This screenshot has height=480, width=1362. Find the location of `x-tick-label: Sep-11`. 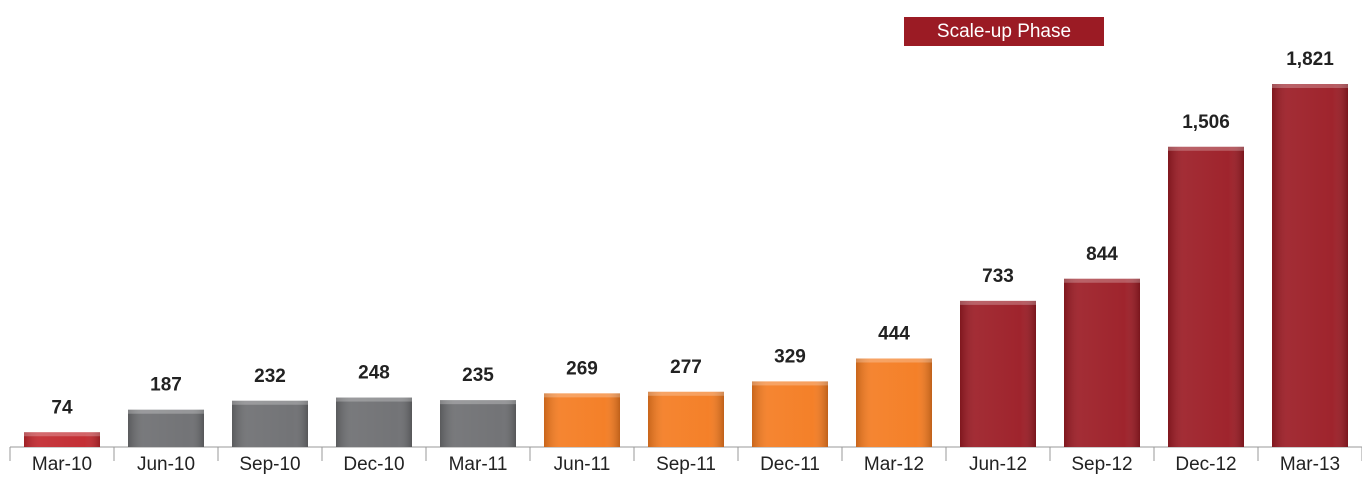

x-tick-label: Sep-11 is located at coordinates (686, 464).